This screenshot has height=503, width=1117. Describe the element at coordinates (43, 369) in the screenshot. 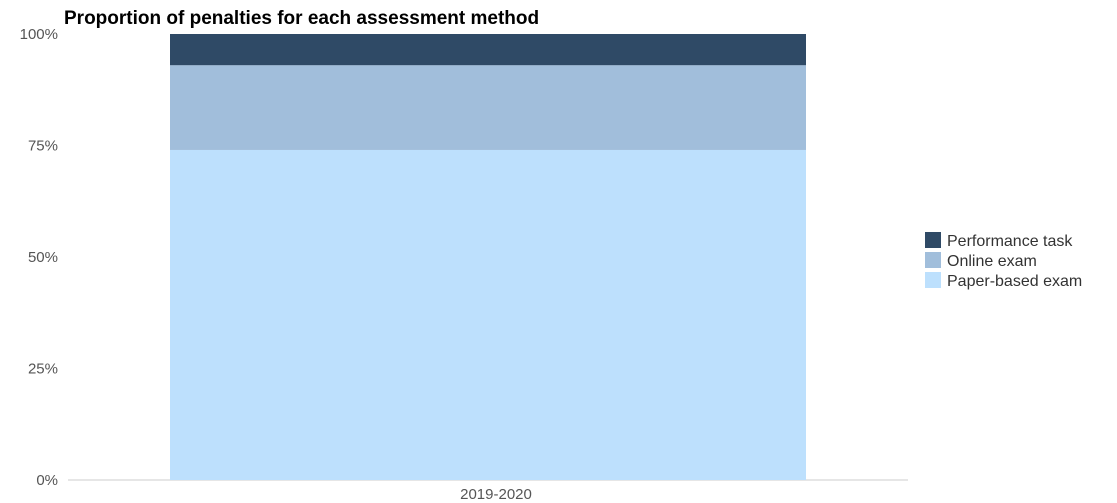

I see `y-tick-label: 25%` at that location.